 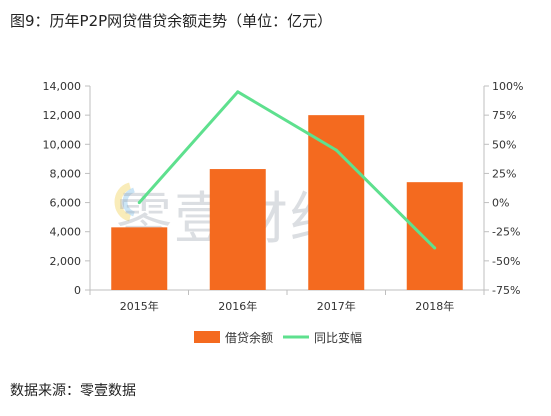 I want to click on legend-bar-swatch, so click(x=207, y=337).